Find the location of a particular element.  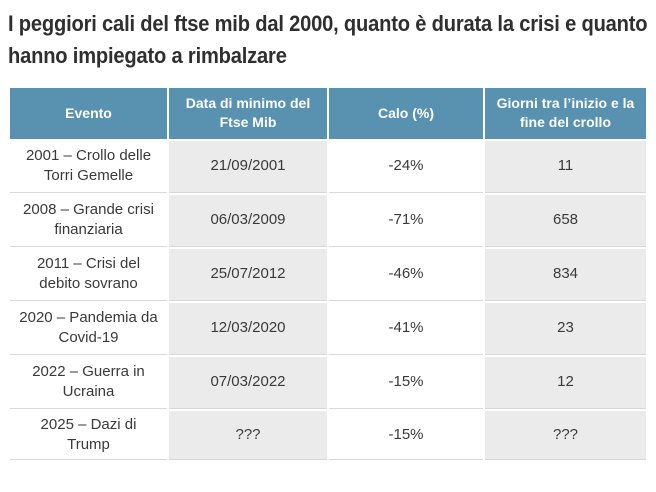

days-cell: 12 is located at coordinates (565, 382).